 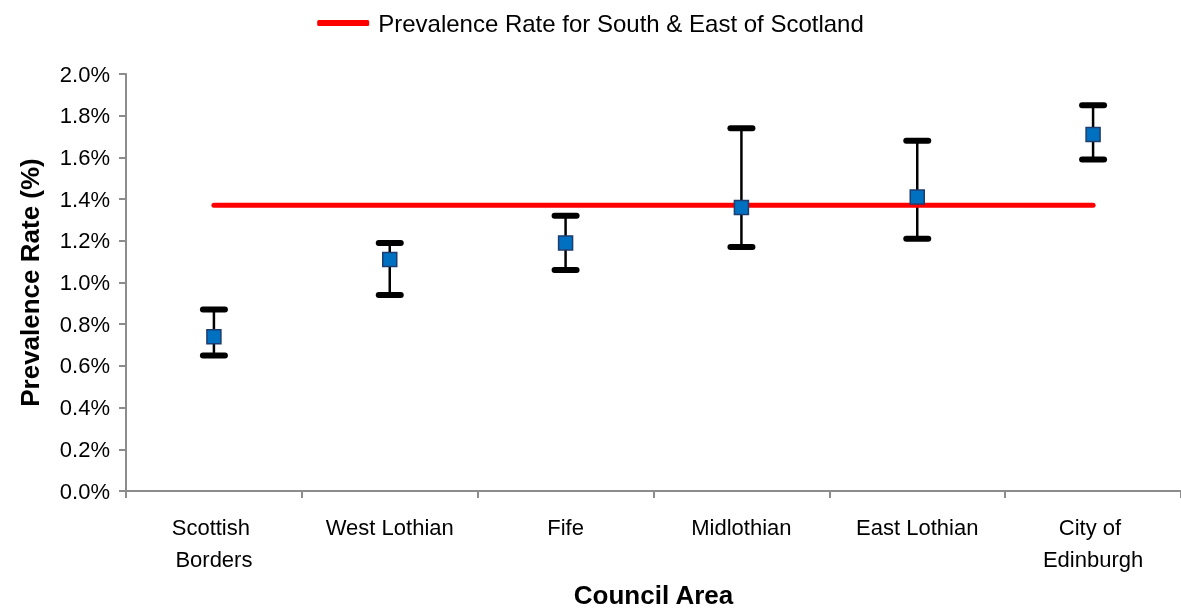 What do you see at coordinates (84, 366) in the screenshot?
I see `y-tick-label: 0.6%` at bounding box center [84, 366].